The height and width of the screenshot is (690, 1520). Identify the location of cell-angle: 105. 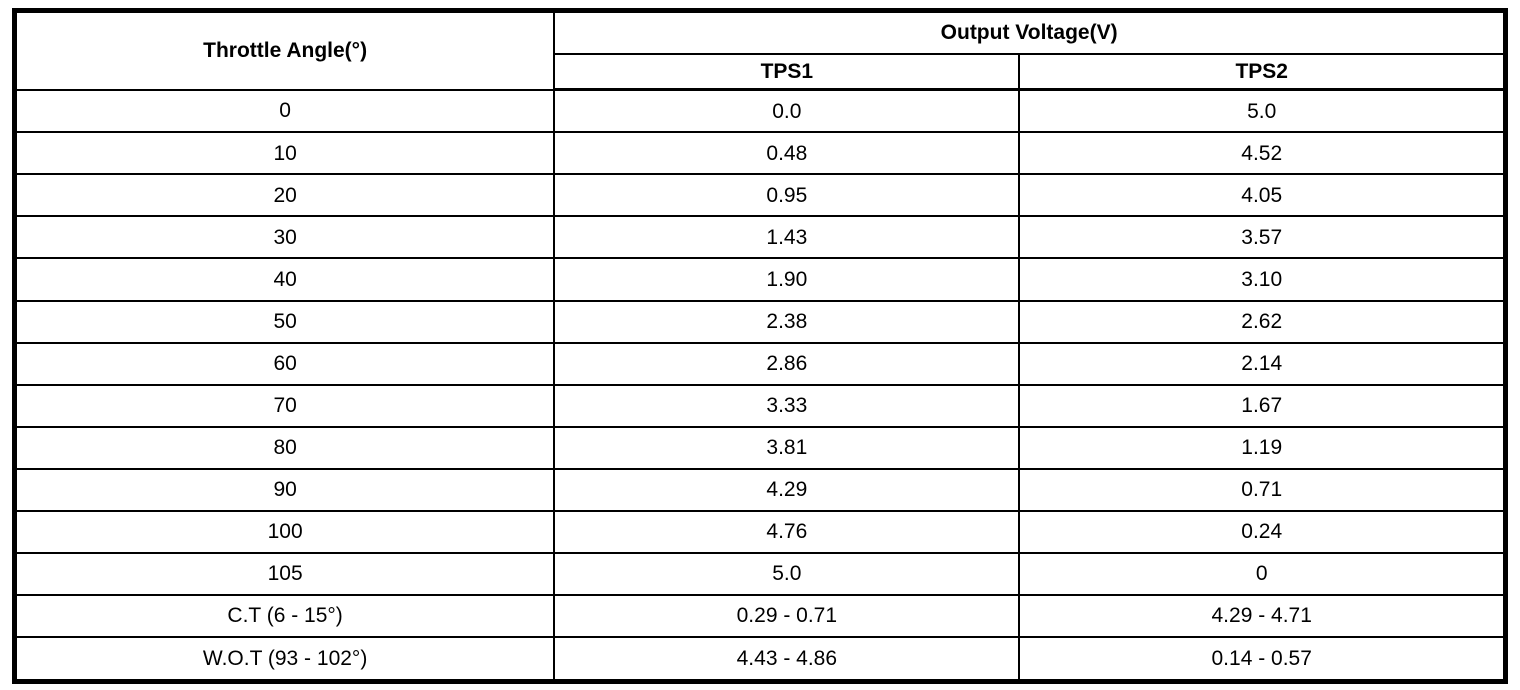
(284, 573).